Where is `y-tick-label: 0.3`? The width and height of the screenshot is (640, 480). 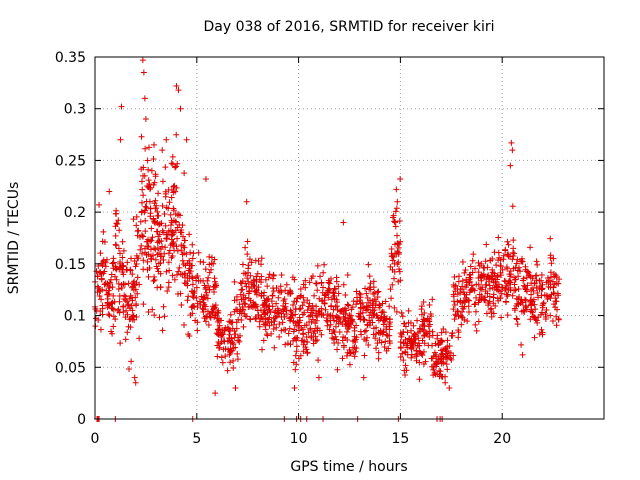 y-tick-label: 0.3 is located at coordinates (75, 110).